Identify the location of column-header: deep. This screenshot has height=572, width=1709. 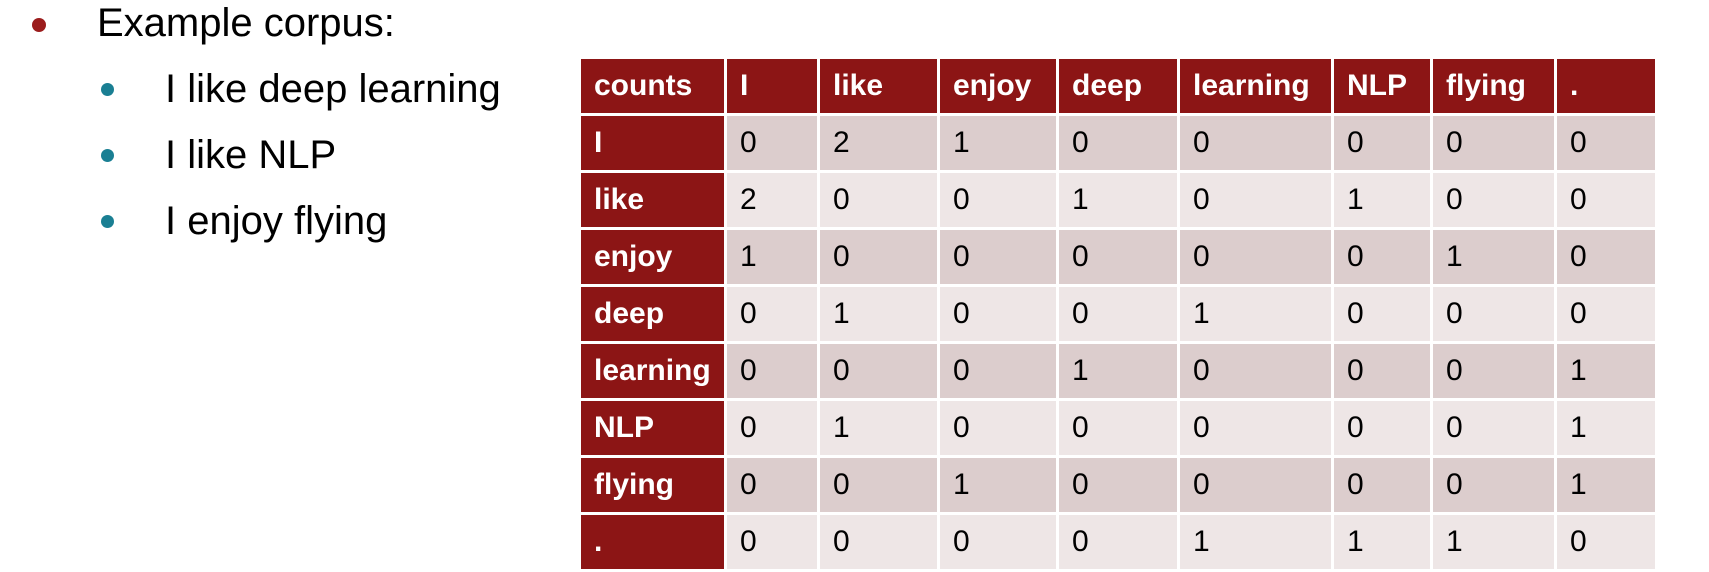
(1118, 86).